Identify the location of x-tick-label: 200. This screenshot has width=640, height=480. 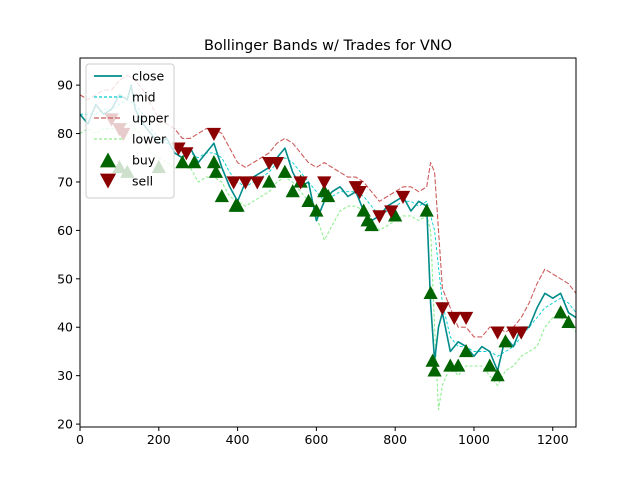
(159, 439).